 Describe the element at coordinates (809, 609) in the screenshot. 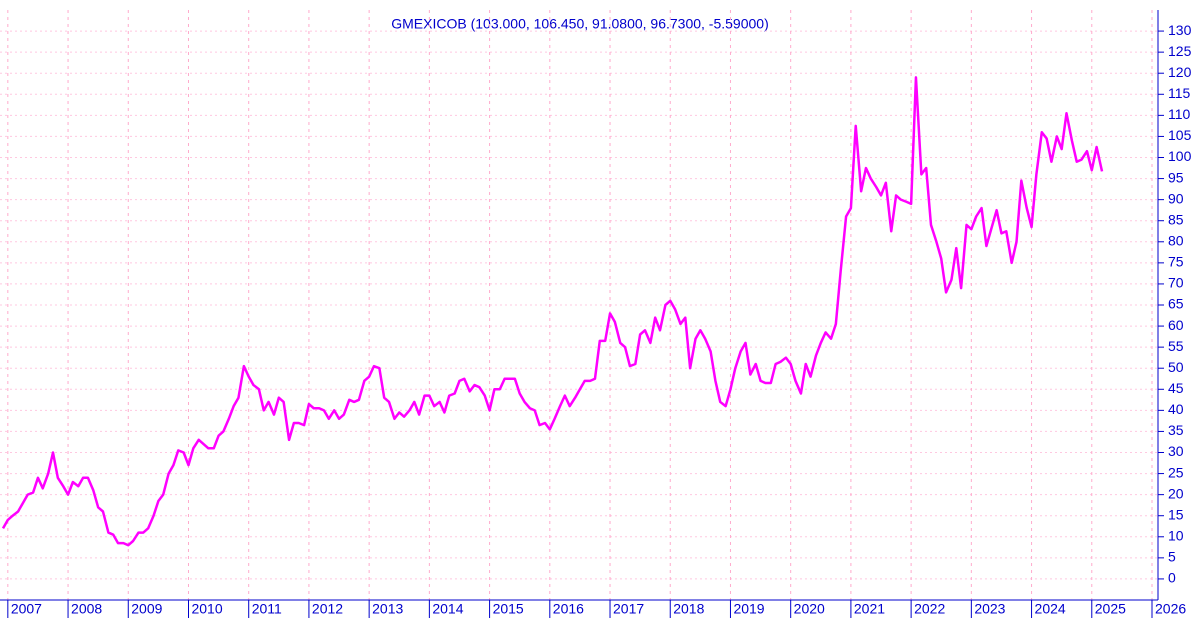

I see `x-tick-label: 2020` at that location.